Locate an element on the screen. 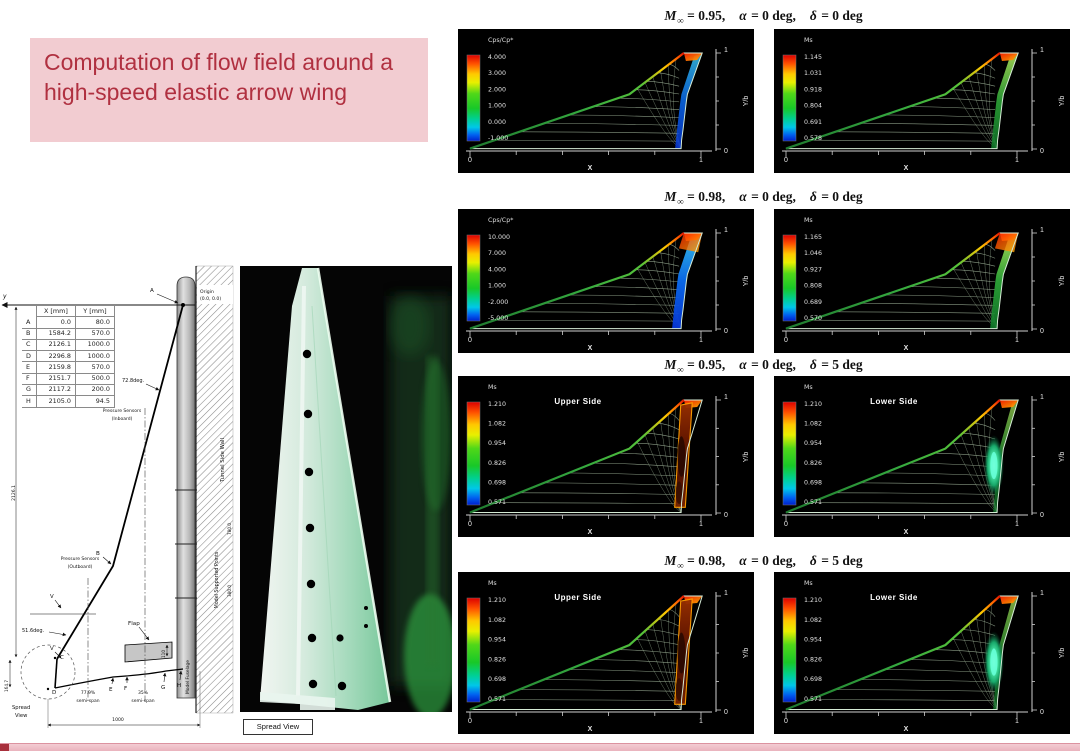  table-row: D 2296.8 1000.0 is located at coordinates (68, 356).